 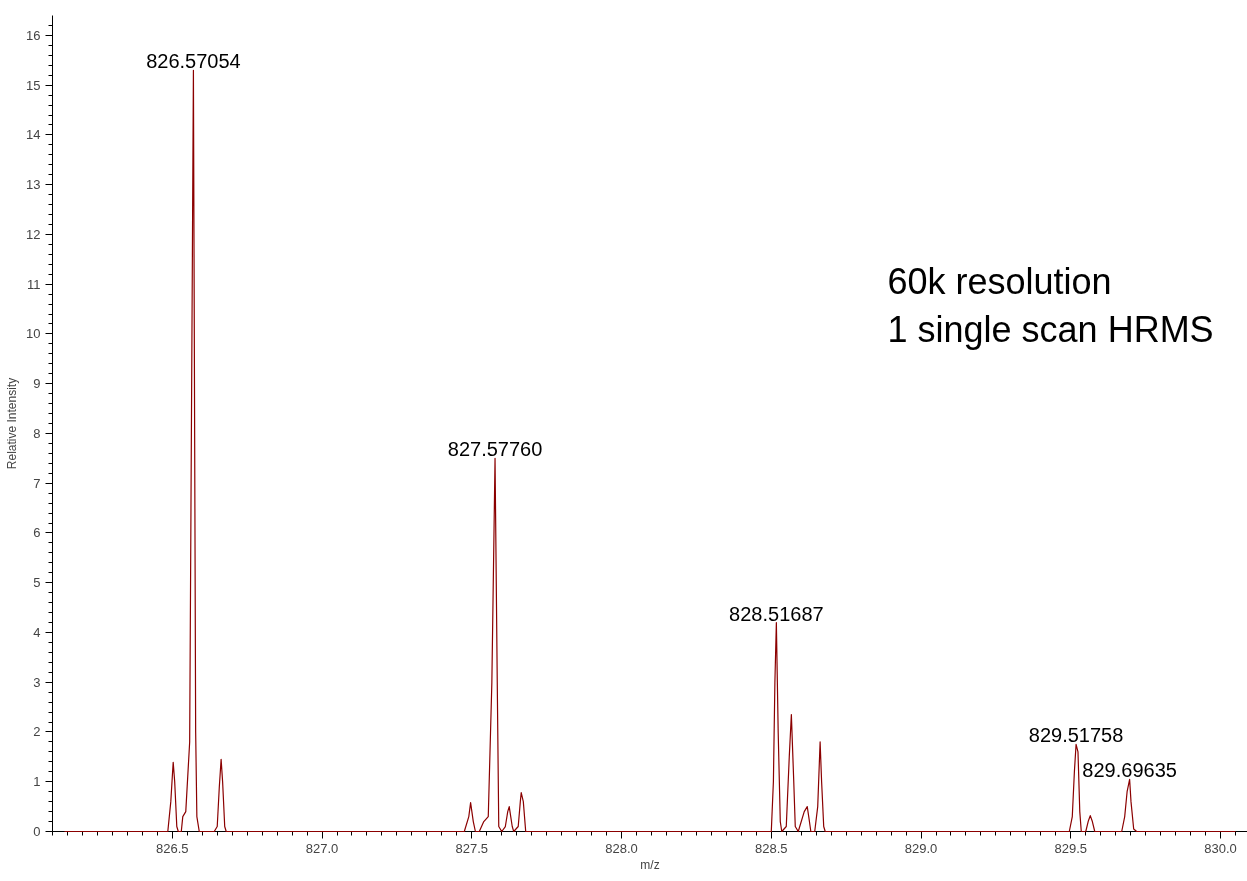 I want to click on annotation: 828.51687, so click(x=776, y=613).